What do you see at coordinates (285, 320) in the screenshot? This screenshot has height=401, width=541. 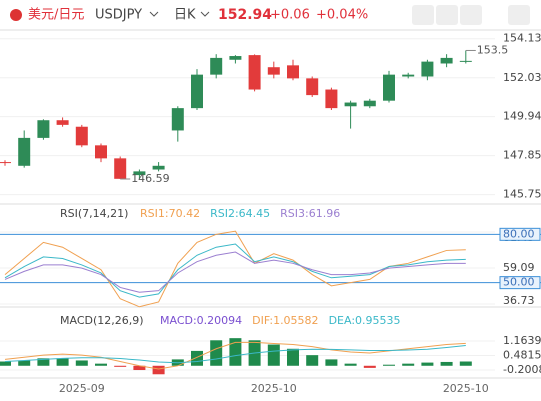 I see `legend-entry: DIF:1.05582` at bounding box center [285, 320].